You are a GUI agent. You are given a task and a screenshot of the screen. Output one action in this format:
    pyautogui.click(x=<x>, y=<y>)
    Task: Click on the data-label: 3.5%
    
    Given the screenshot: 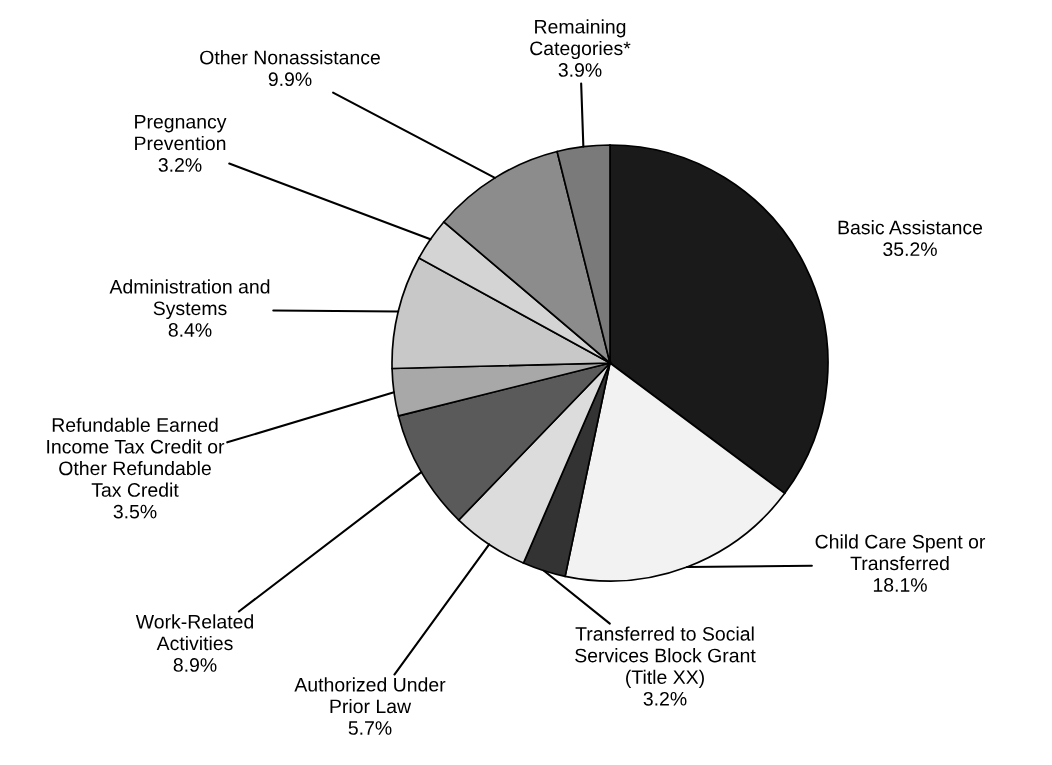 What is the action you would take?
    pyautogui.click(x=135, y=511)
    